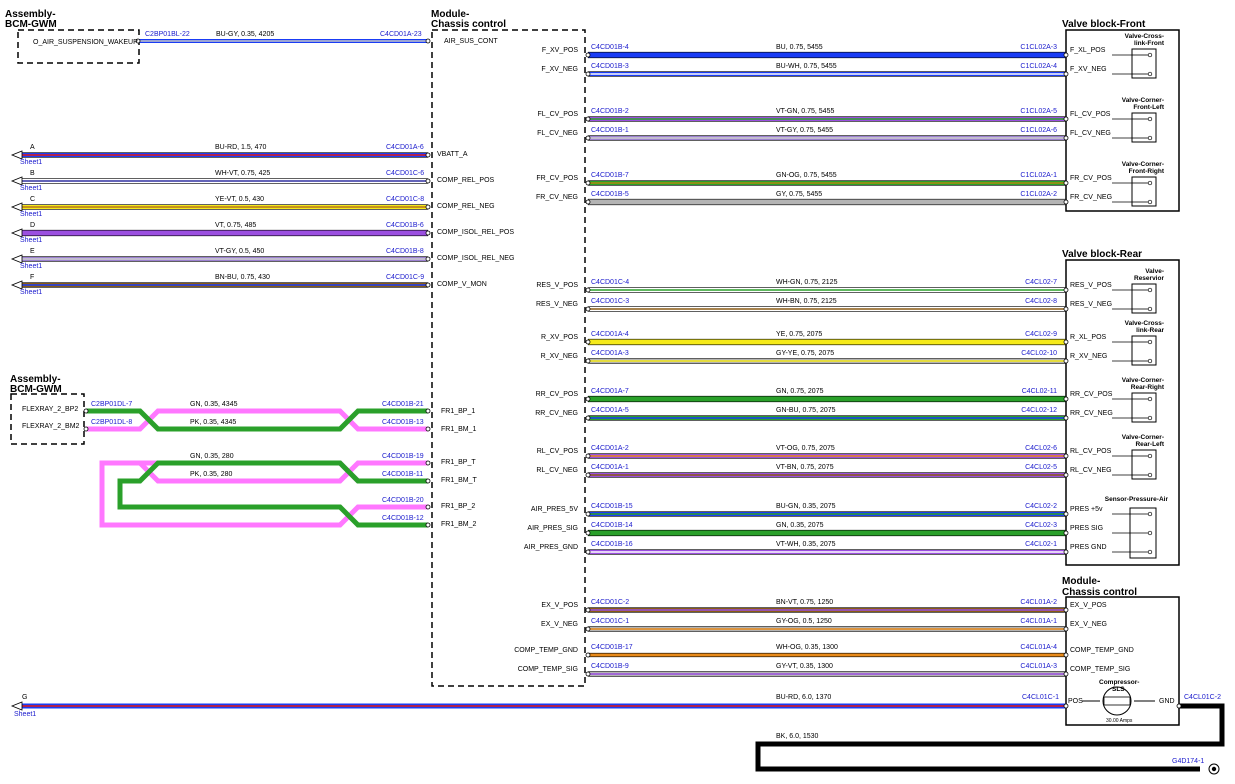 The height and width of the screenshot is (784, 1235). I want to click on pin-label: RR_CV_POS, so click(557, 394).